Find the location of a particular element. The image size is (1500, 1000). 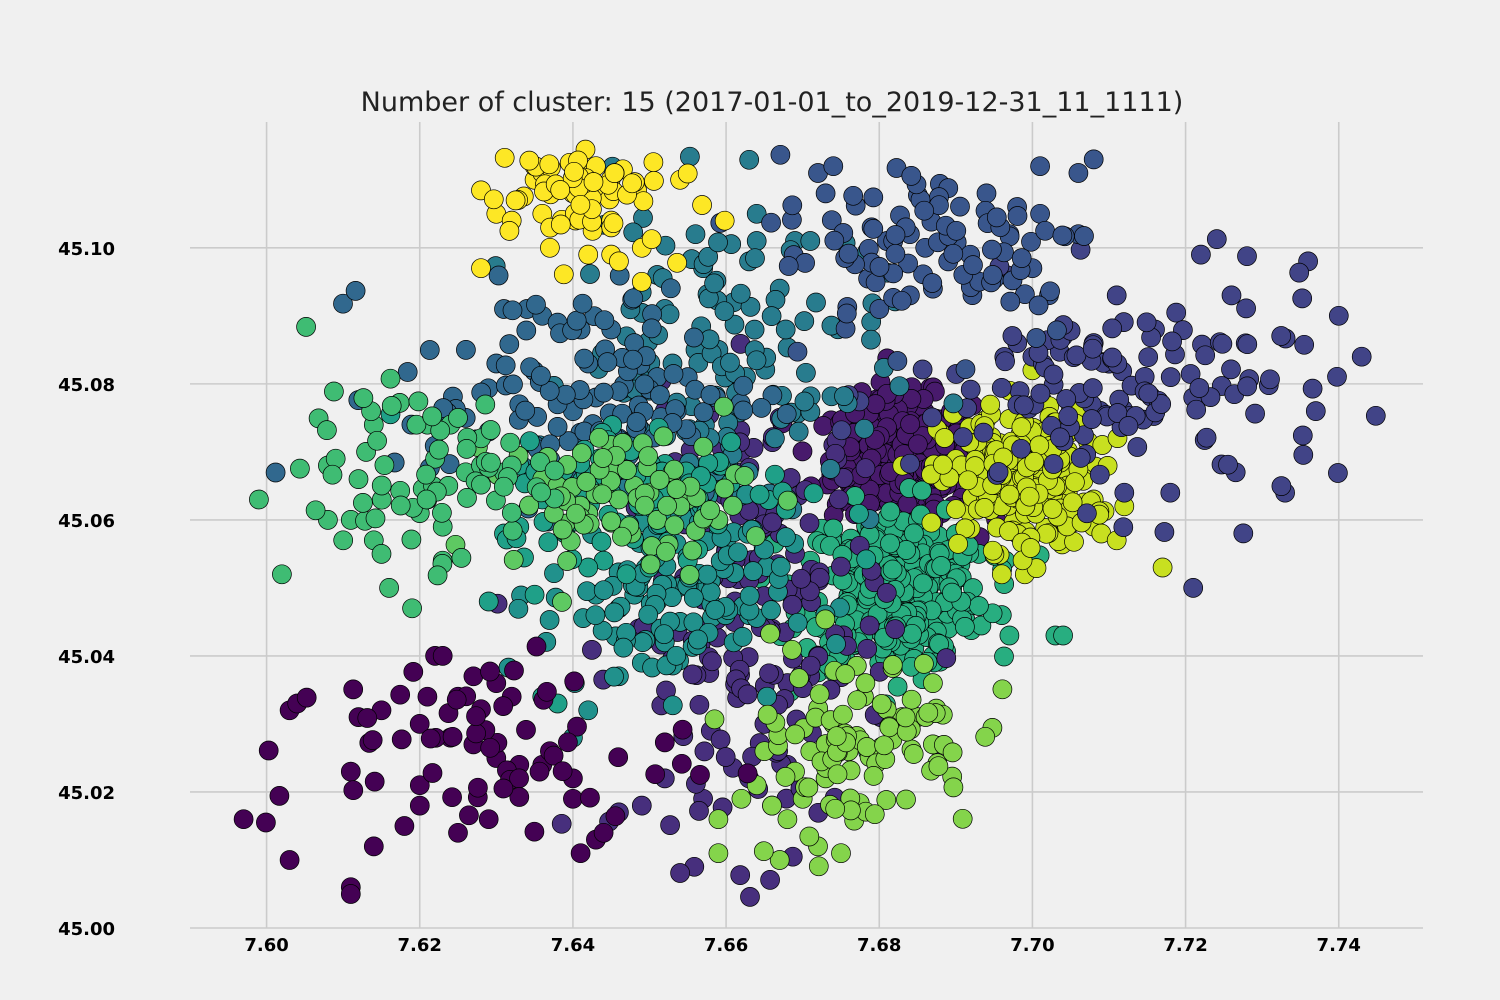

x-axis-ticks: 7.60 7.62 7.64 7.66 7.68 7.70 7.72 7.74 is located at coordinates (802, 945).